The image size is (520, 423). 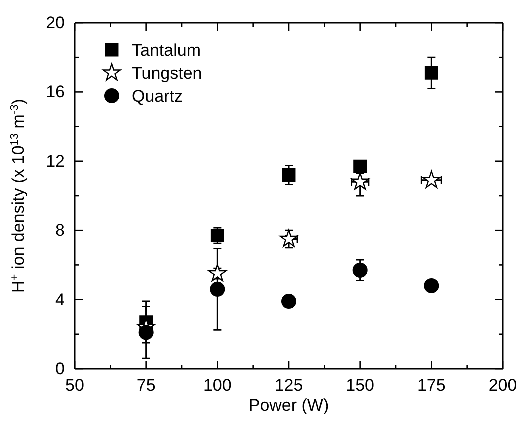 I want to click on x-tick-label: 75, so click(x=146, y=386).